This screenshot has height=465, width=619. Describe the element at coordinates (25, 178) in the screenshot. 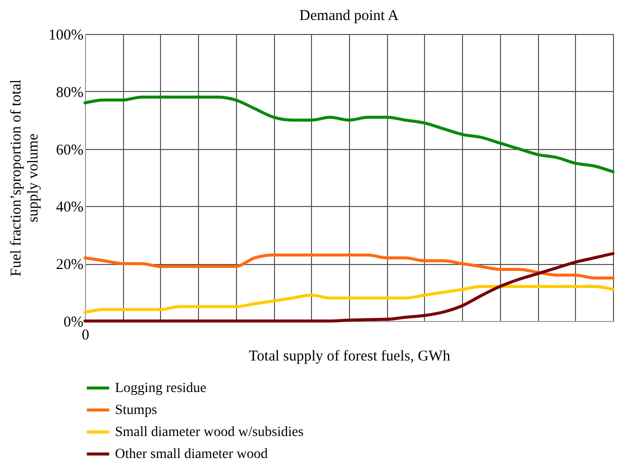

I see `y-axis-title: Fuel fraction’sproportion of total supply volume` at that location.